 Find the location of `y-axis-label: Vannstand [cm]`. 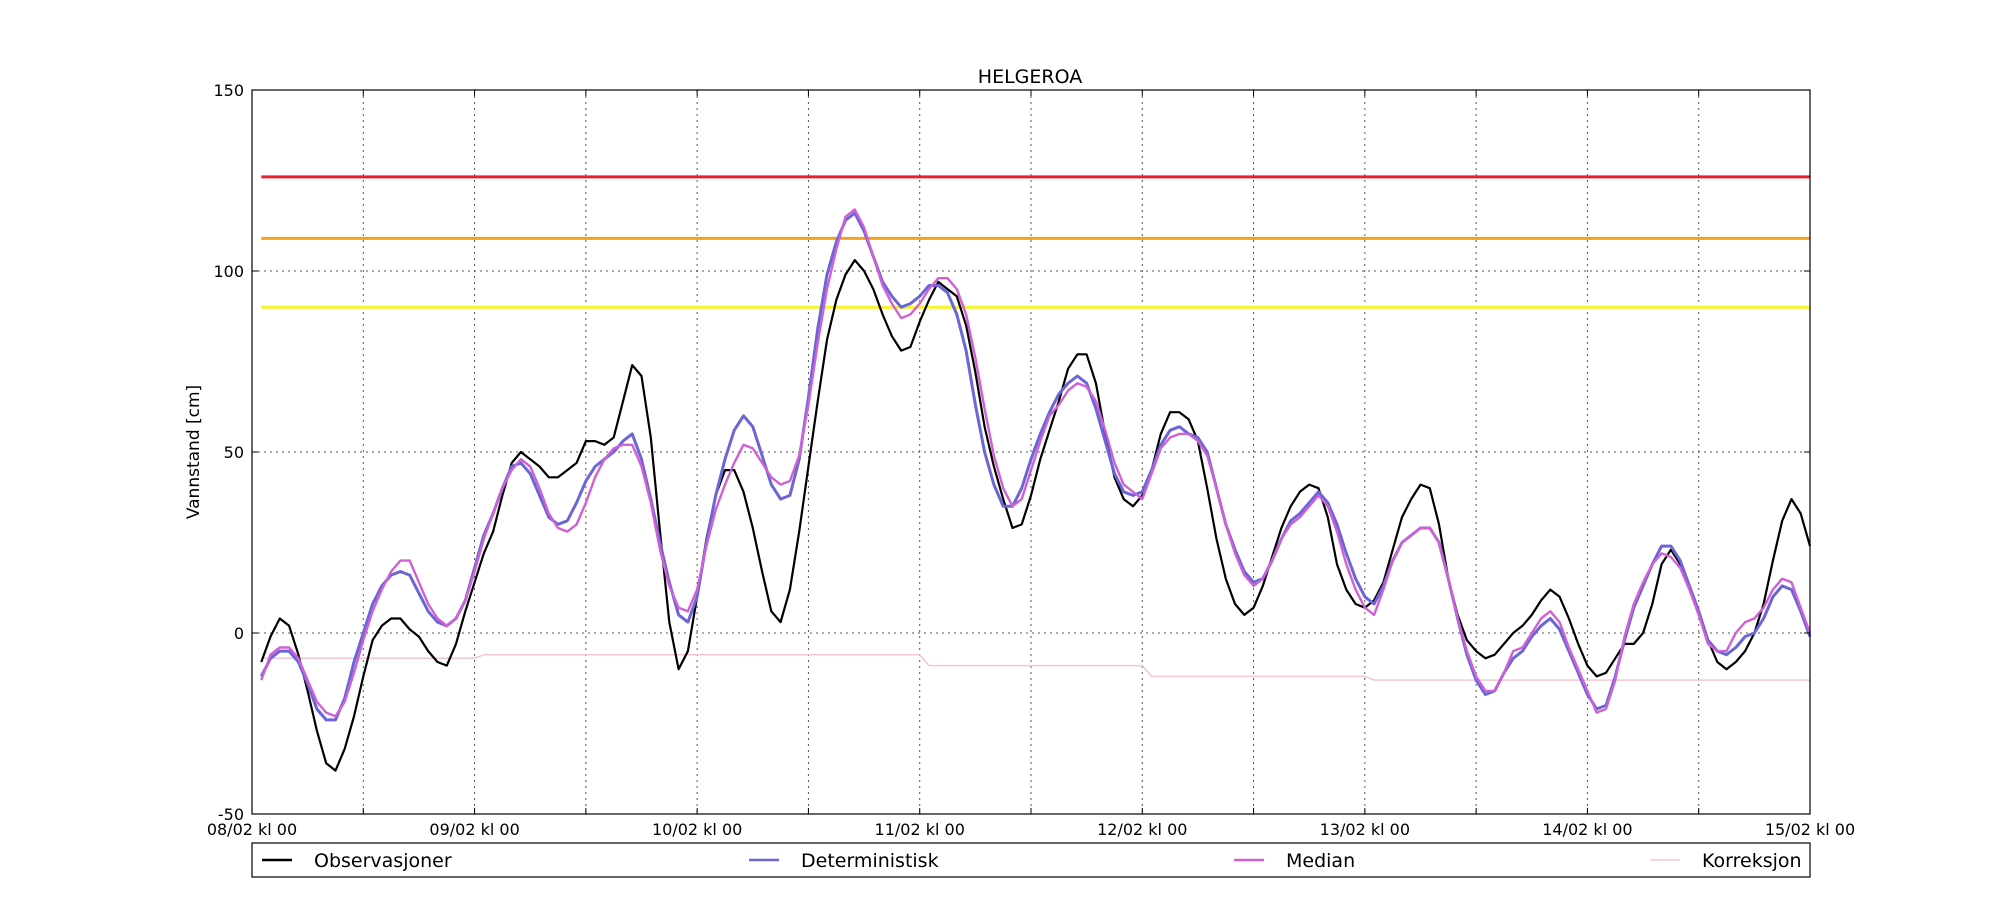

y-axis-label: Vannstand [cm] is located at coordinates (194, 452).